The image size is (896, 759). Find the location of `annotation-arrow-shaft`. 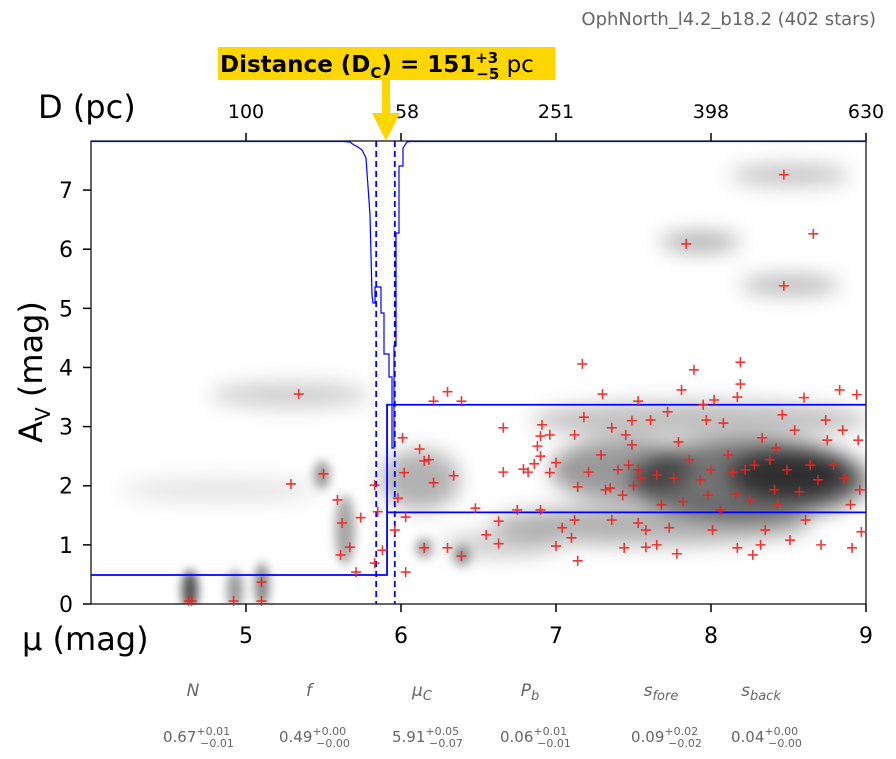

annotation-arrow-shaft is located at coordinates (386, 97).